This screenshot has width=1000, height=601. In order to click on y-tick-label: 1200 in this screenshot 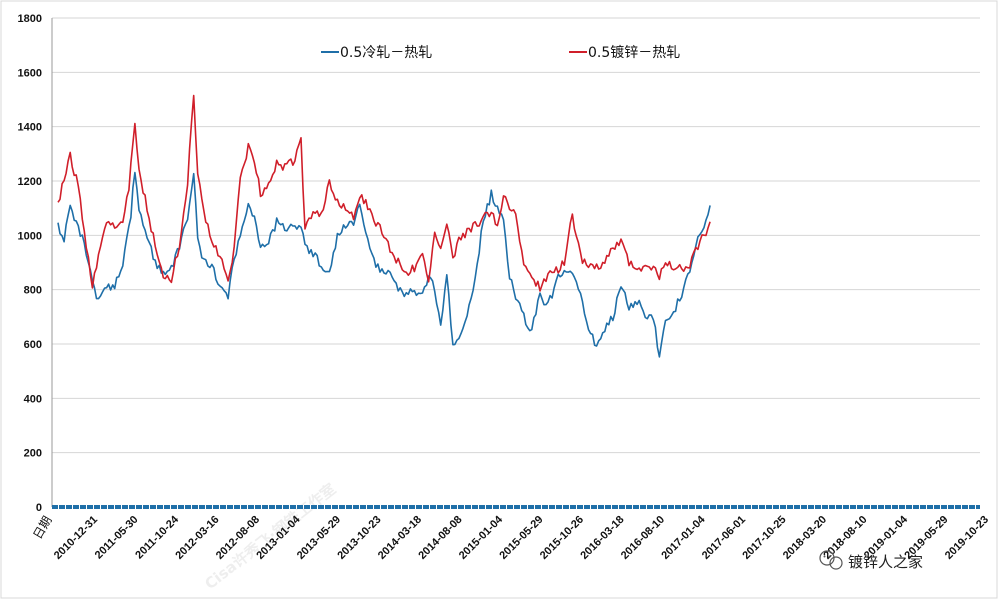, I will do `click(30, 182)`.